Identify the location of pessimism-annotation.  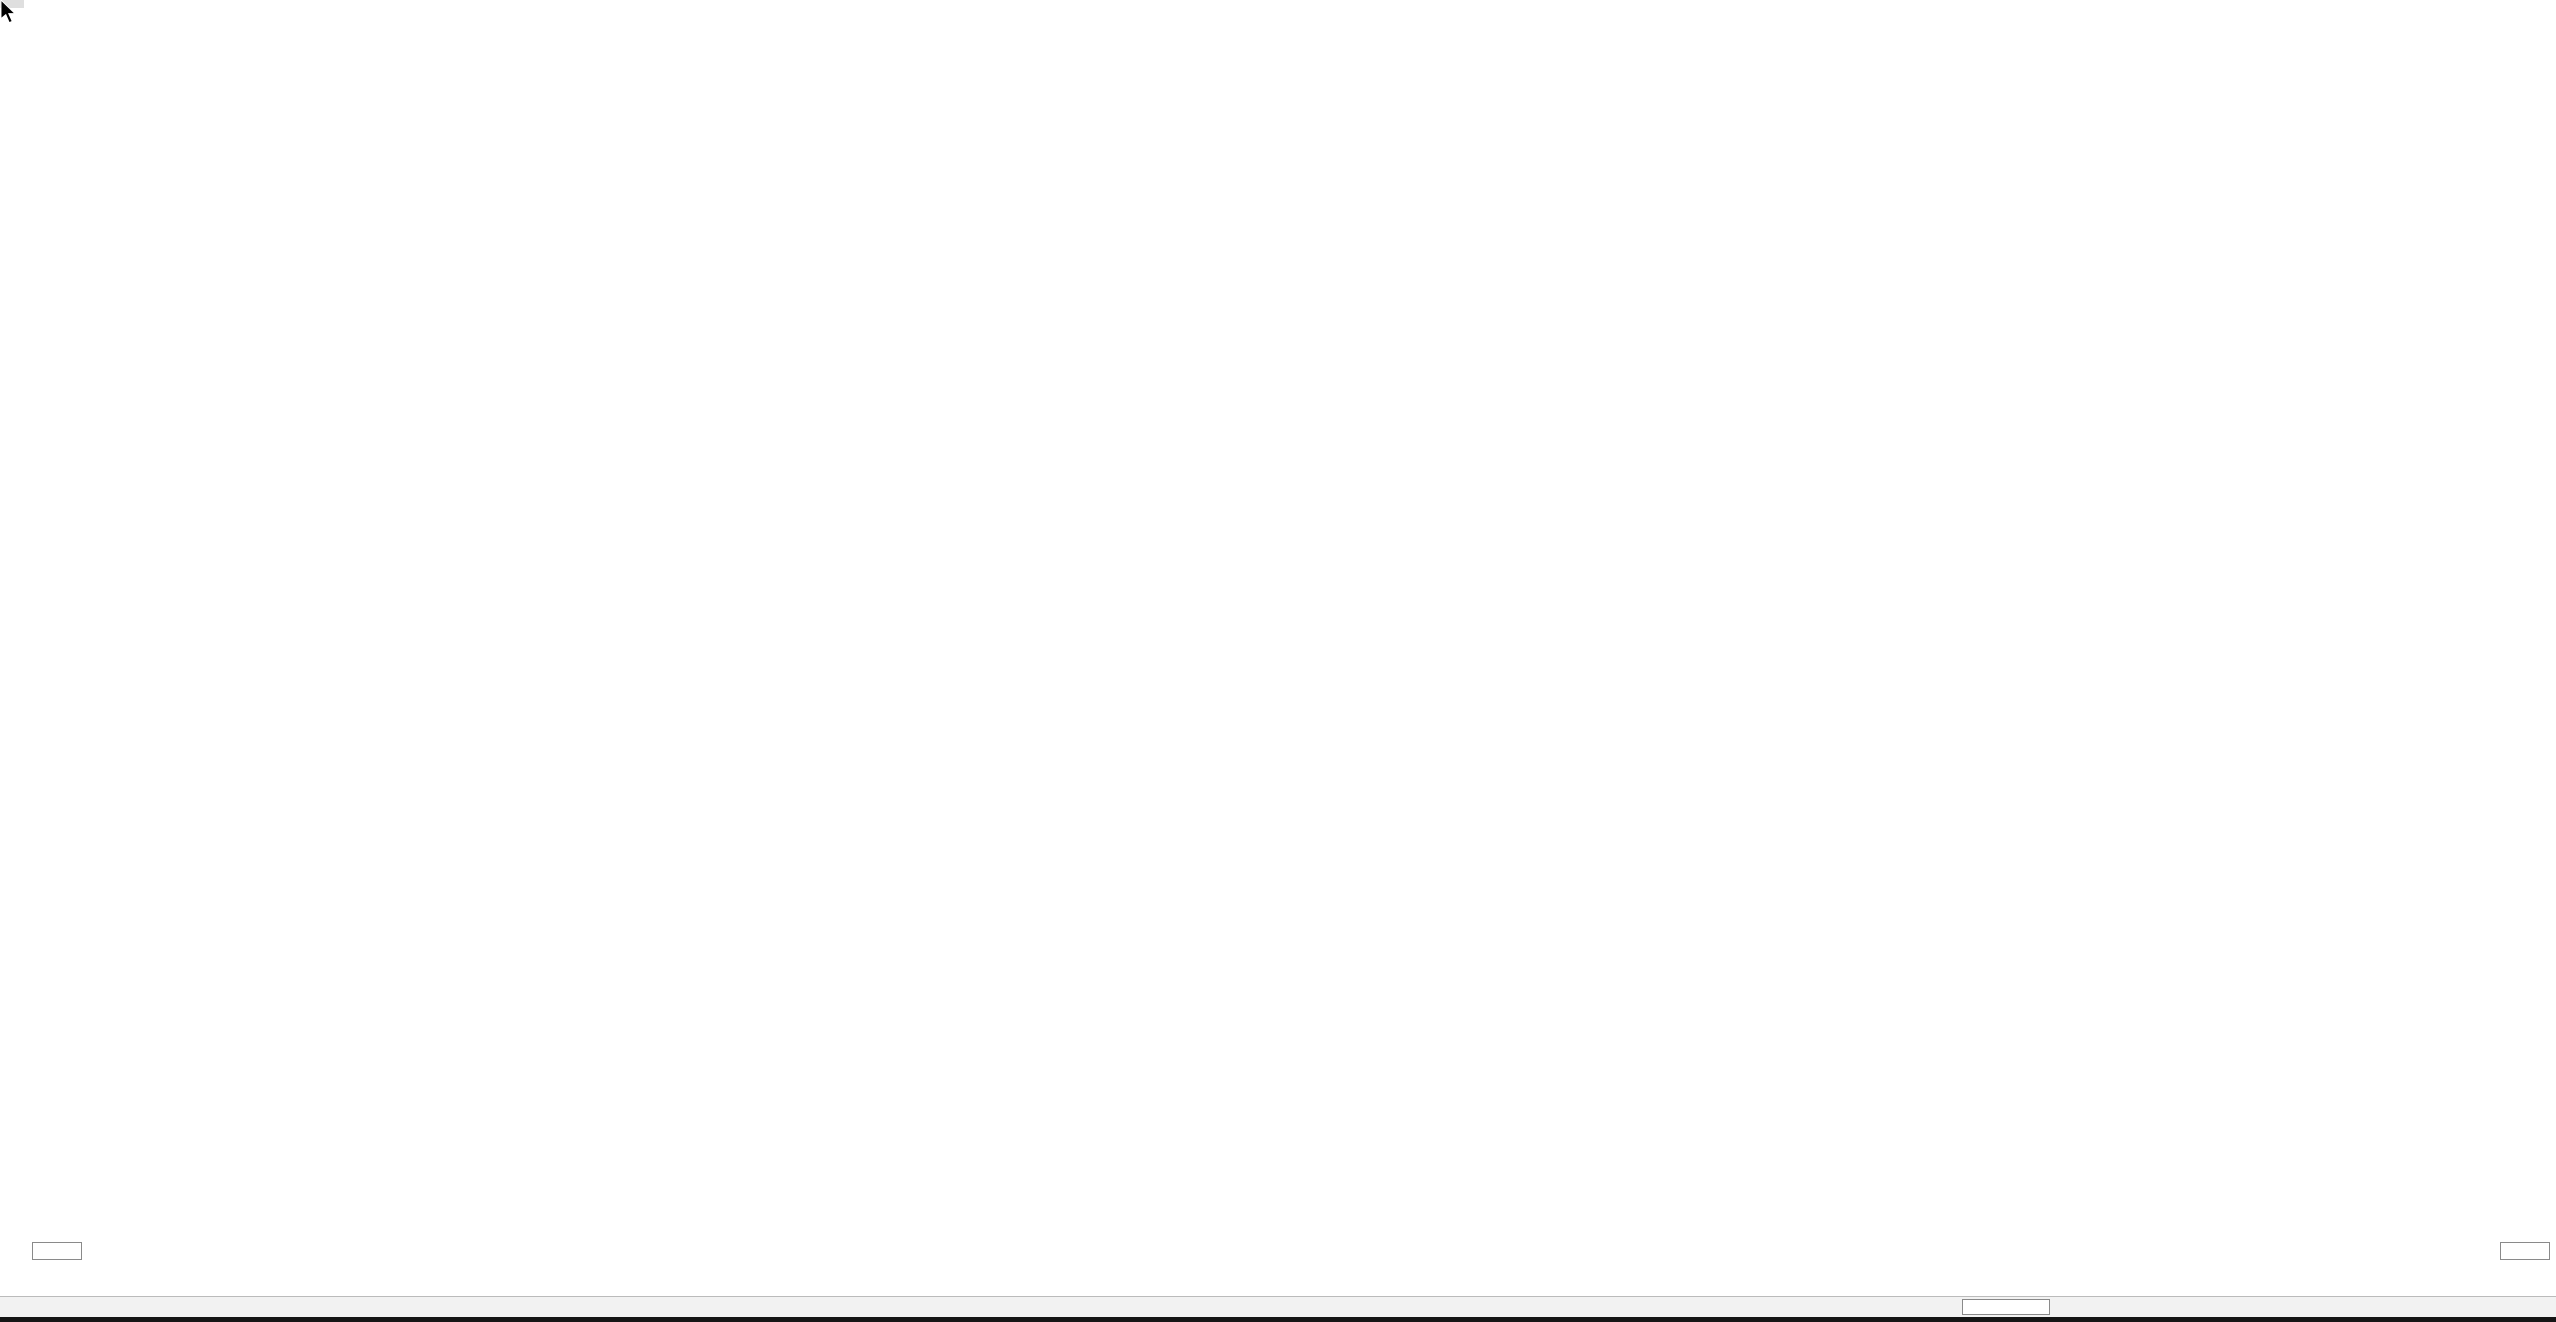
(12, 4).